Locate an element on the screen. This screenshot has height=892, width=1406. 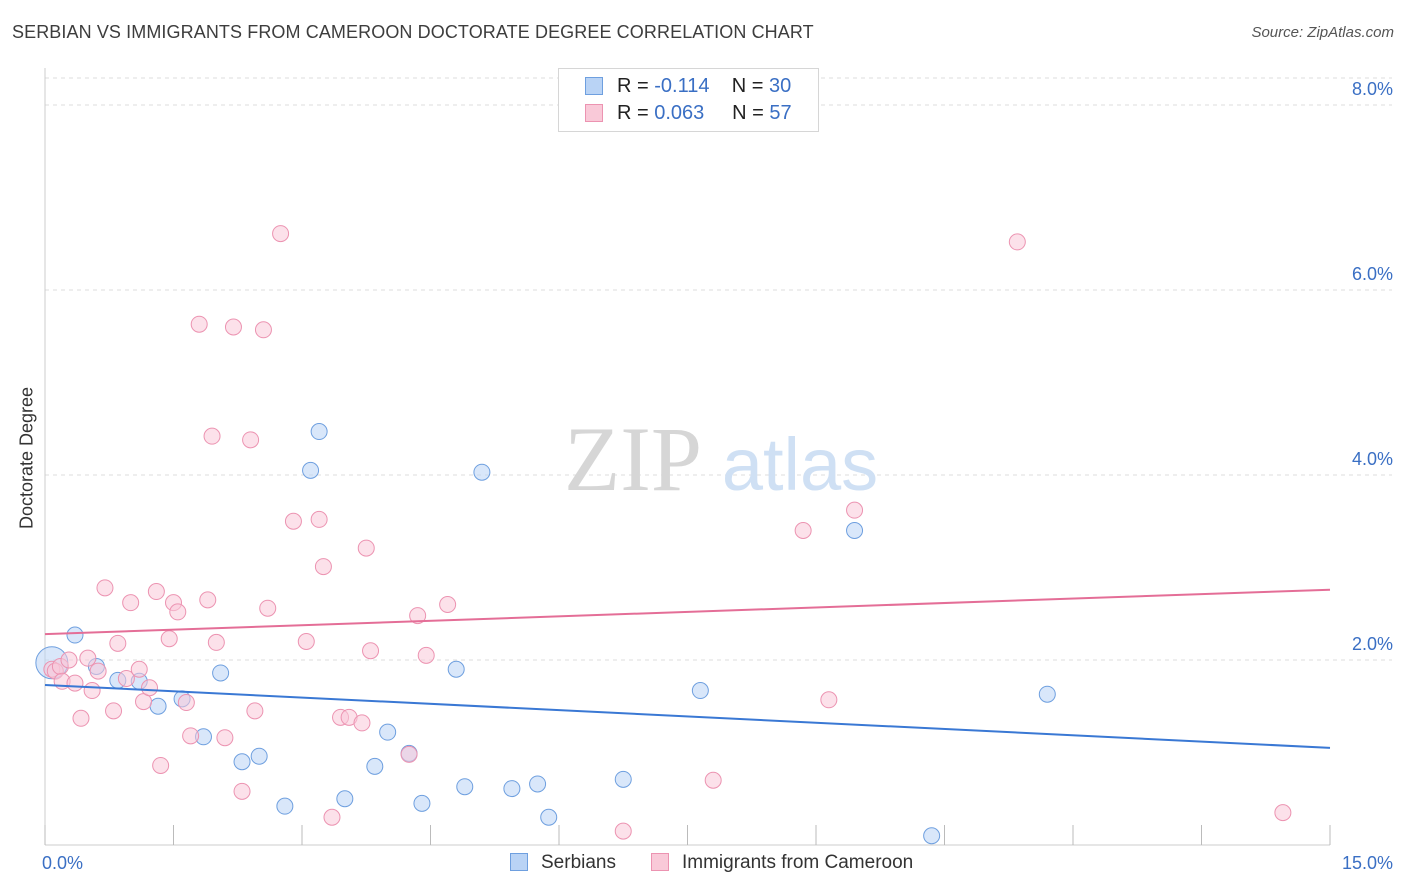
legend-label: Serbians is located at coordinates (578, 862).